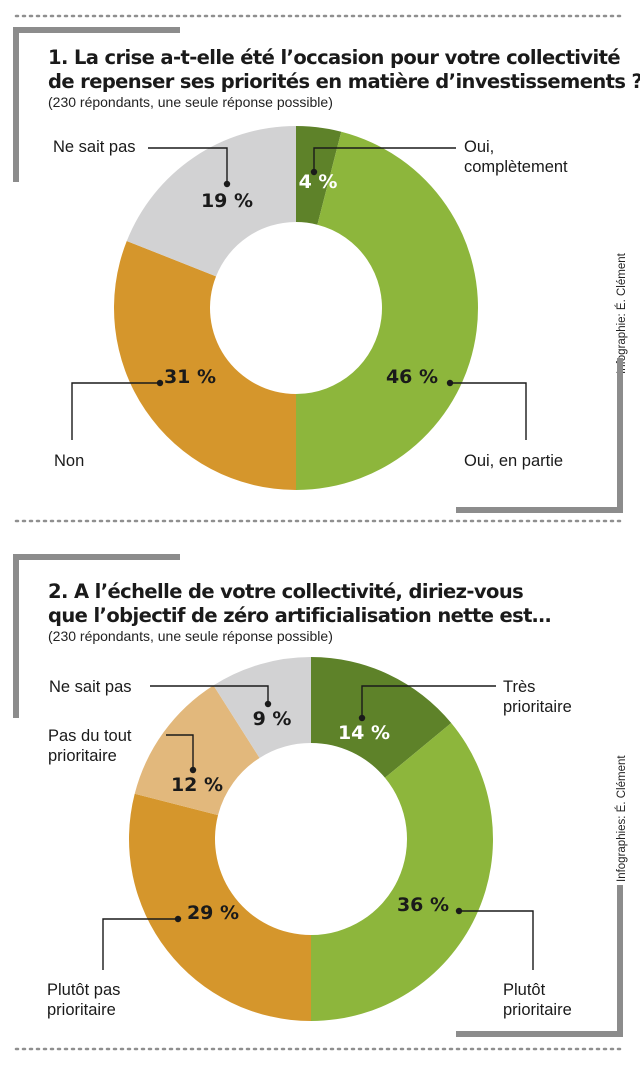 The image size is (640, 1066). Describe the element at coordinates (314, 172) in the screenshot. I see `chart-1-leader-dot-oui-completement` at that location.